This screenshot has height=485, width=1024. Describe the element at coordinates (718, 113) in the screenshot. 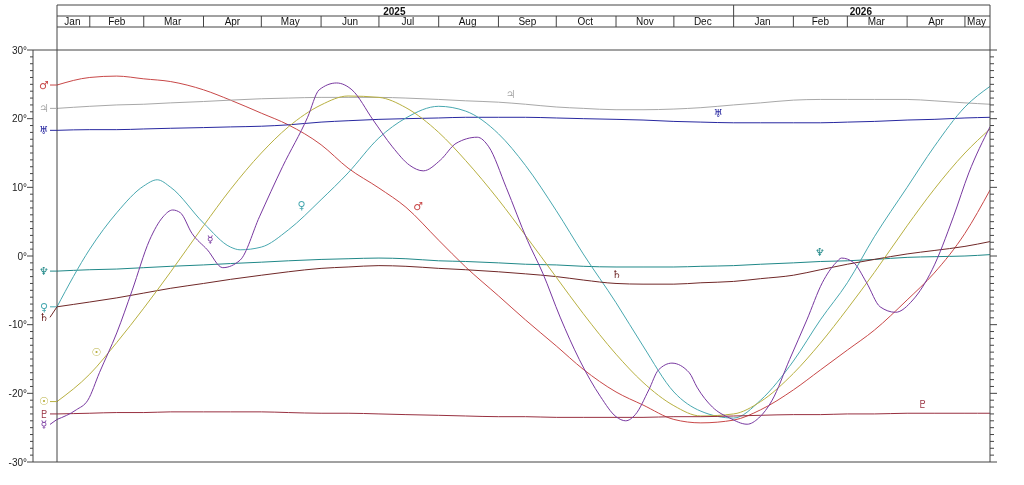

I see `annotation: ♅` at that location.